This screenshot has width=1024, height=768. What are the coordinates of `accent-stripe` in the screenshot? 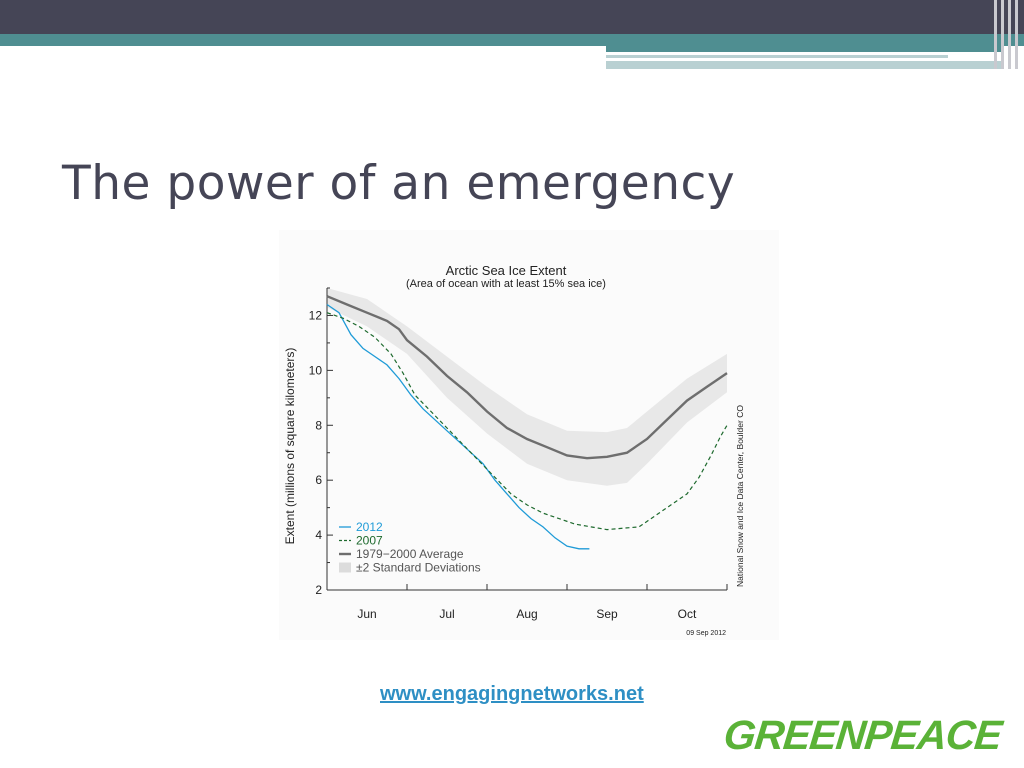 It's located at (512, 40).